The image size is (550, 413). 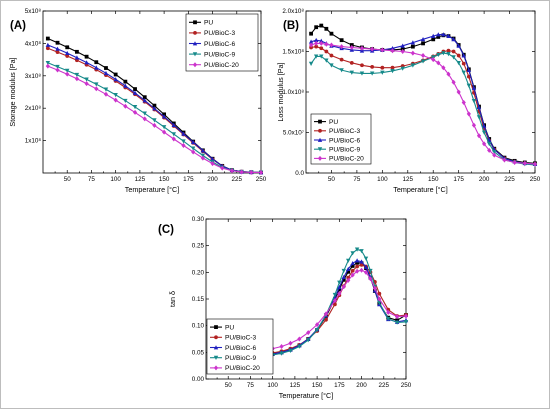 What do you see at coordinates (208, 23) in the screenshot?
I see `legend-label: PU` at bounding box center [208, 23].